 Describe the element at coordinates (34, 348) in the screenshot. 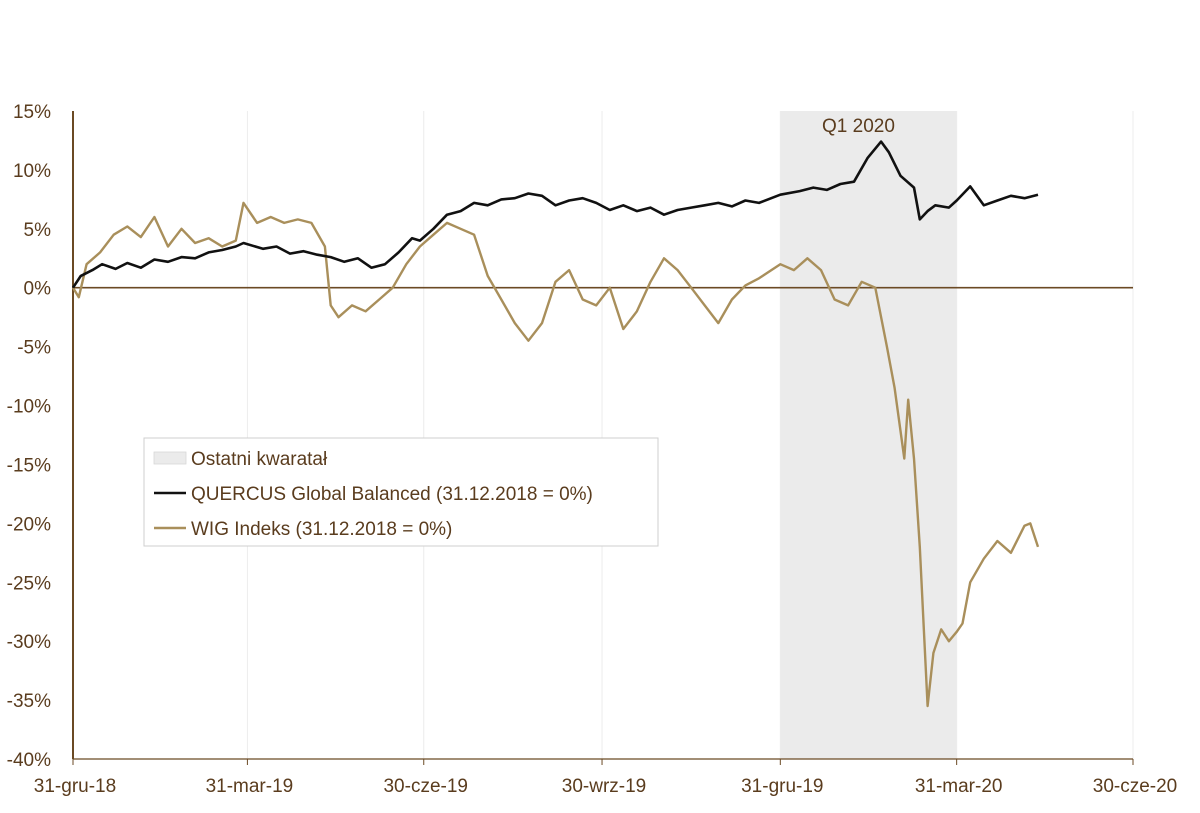

I see `y-tick-label: -5%` at that location.